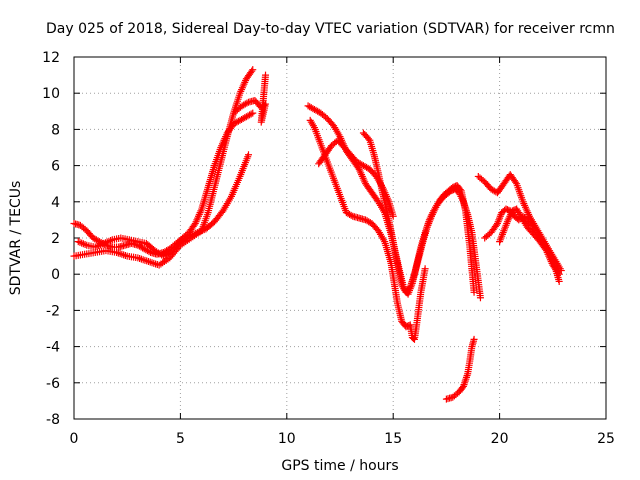 The image size is (640, 480). I want to click on y-tick-label: 4, so click(55, 203).